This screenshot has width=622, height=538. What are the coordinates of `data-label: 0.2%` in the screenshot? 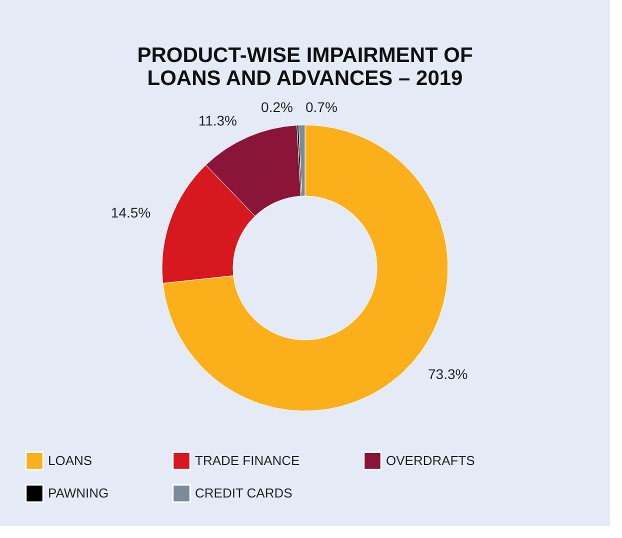 It's located at (277, 107).